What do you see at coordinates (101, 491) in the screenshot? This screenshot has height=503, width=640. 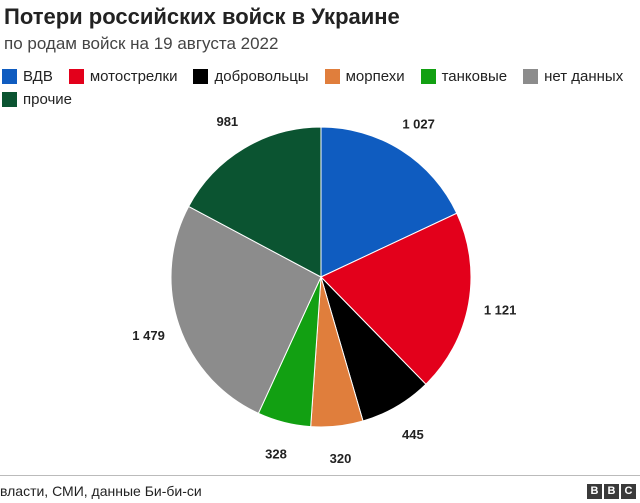 I see `source-note: власти, СМИ, данные Би-би-си` at bounding box center [101, 491].